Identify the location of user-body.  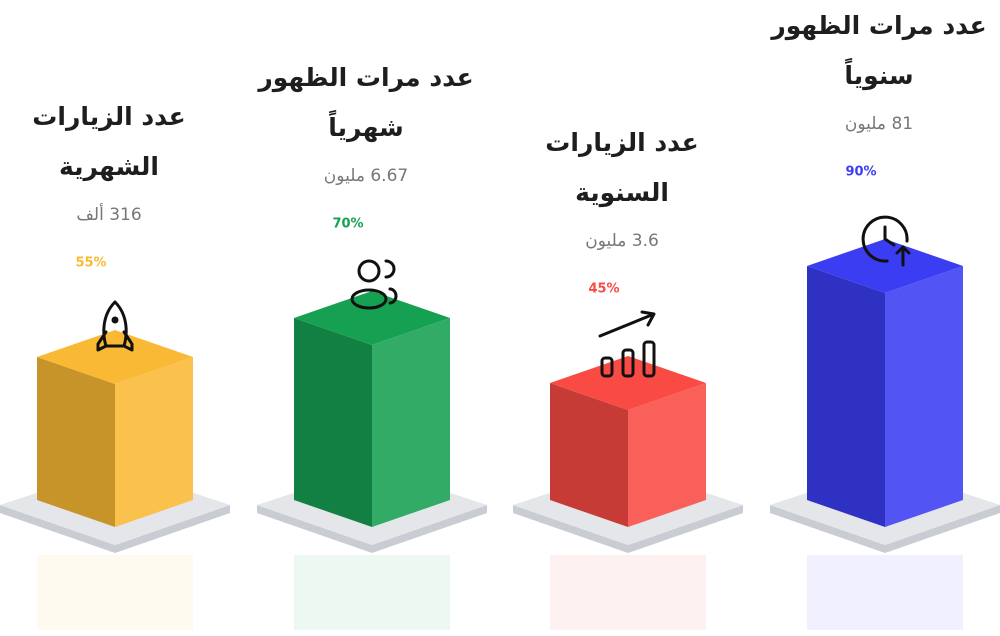
(369, 299).